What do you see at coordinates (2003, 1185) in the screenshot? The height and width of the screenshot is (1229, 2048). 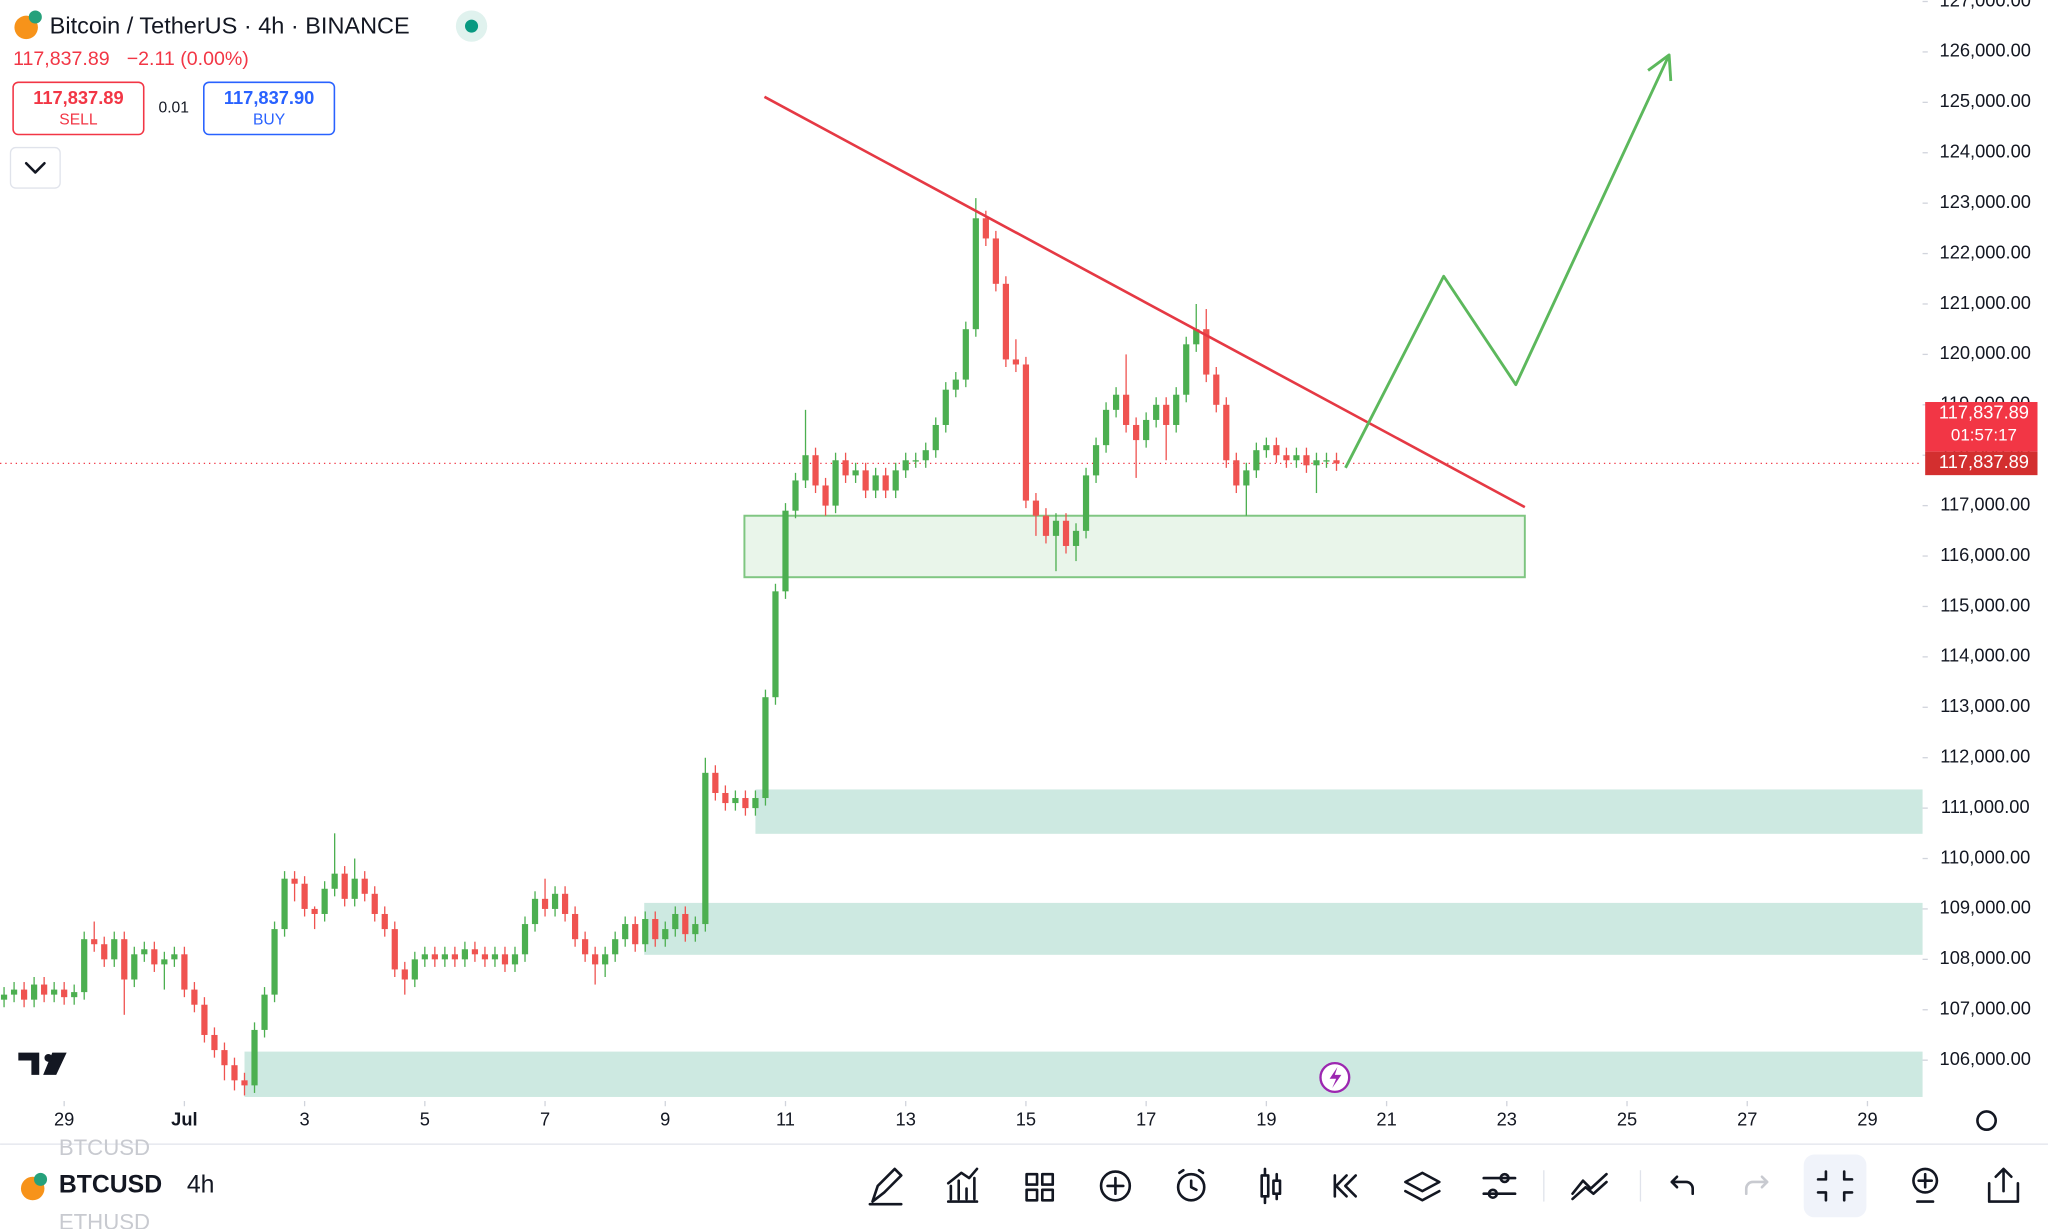 I see `share-tool` at bounding box center [2003, 1185].